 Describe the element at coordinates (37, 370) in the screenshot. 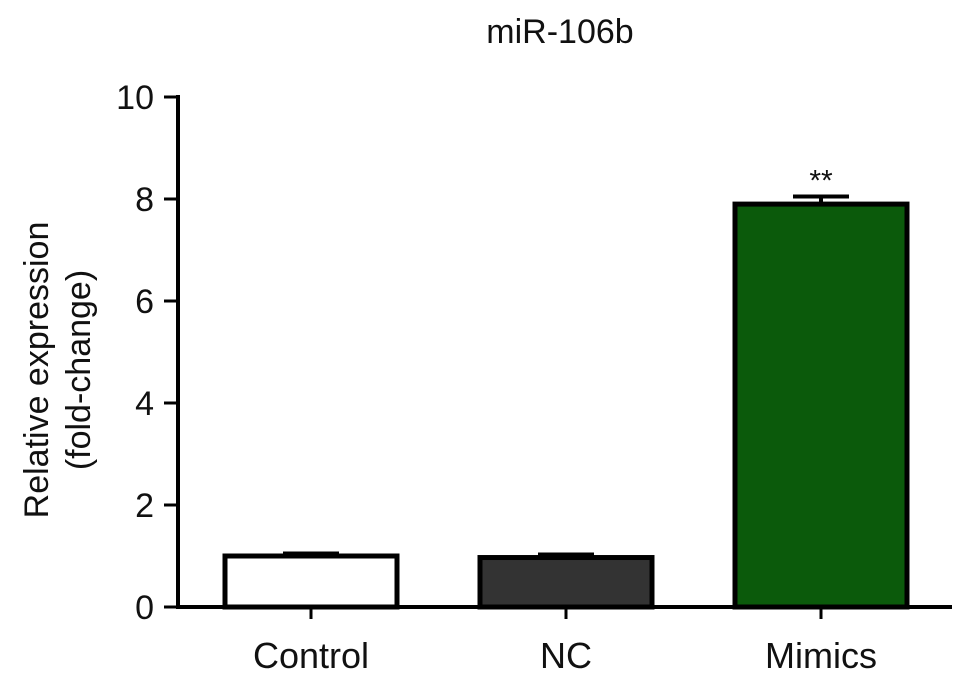

I see `y-axis-label-line-1: Relative expression` at that location.